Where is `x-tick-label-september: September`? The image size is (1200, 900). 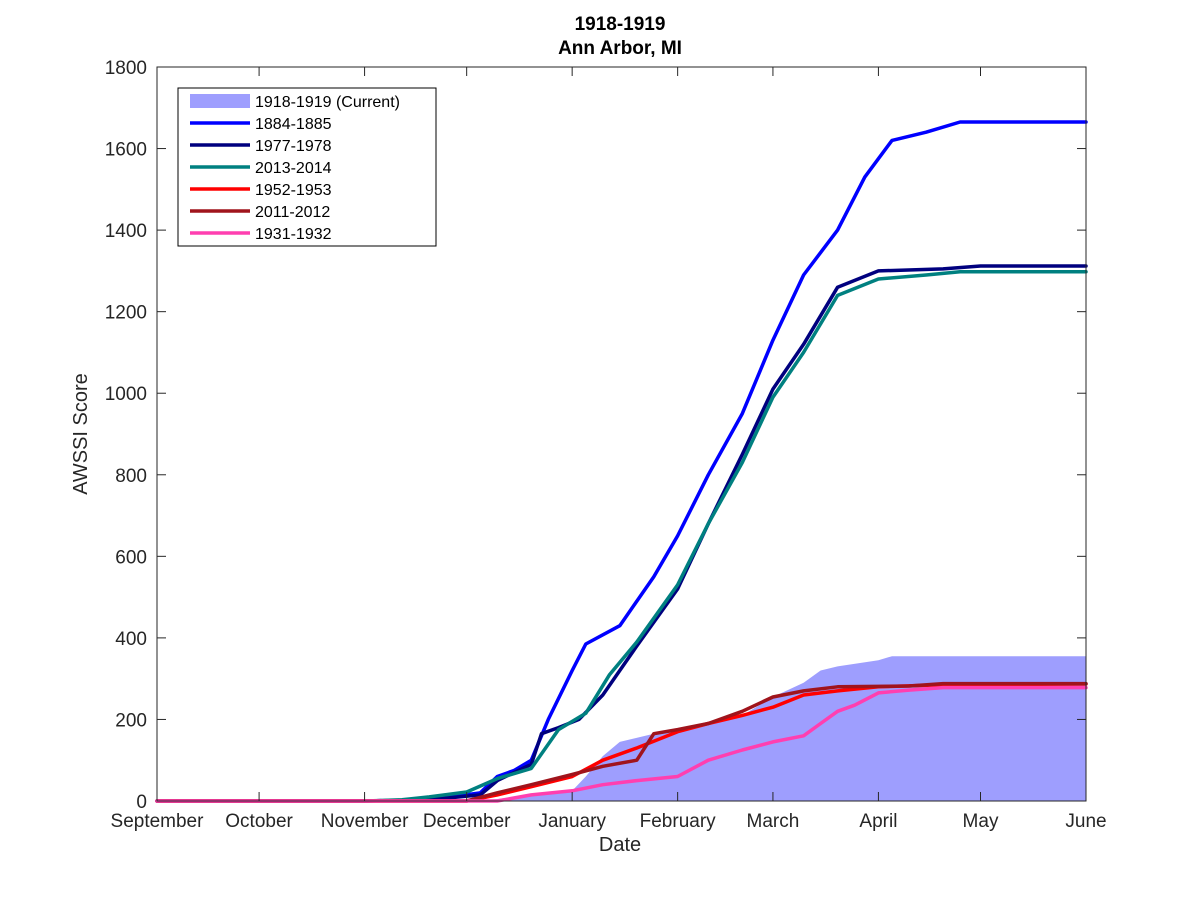 x-tick-label-september: September is located at coordinates (158, 821).